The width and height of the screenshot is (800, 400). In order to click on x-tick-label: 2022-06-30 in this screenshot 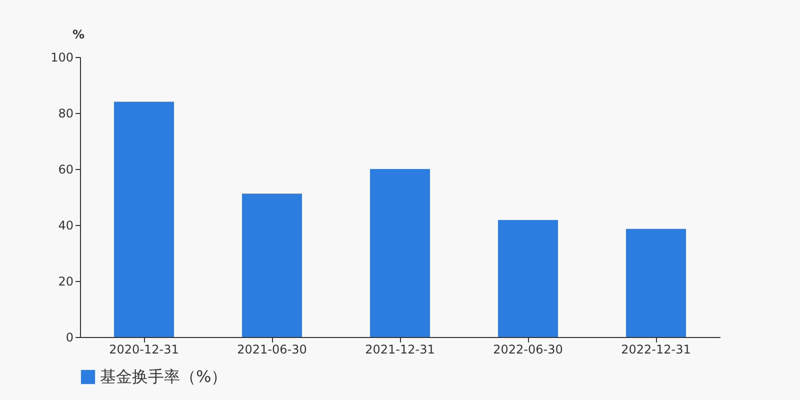, I will do `click(528, 349)`.